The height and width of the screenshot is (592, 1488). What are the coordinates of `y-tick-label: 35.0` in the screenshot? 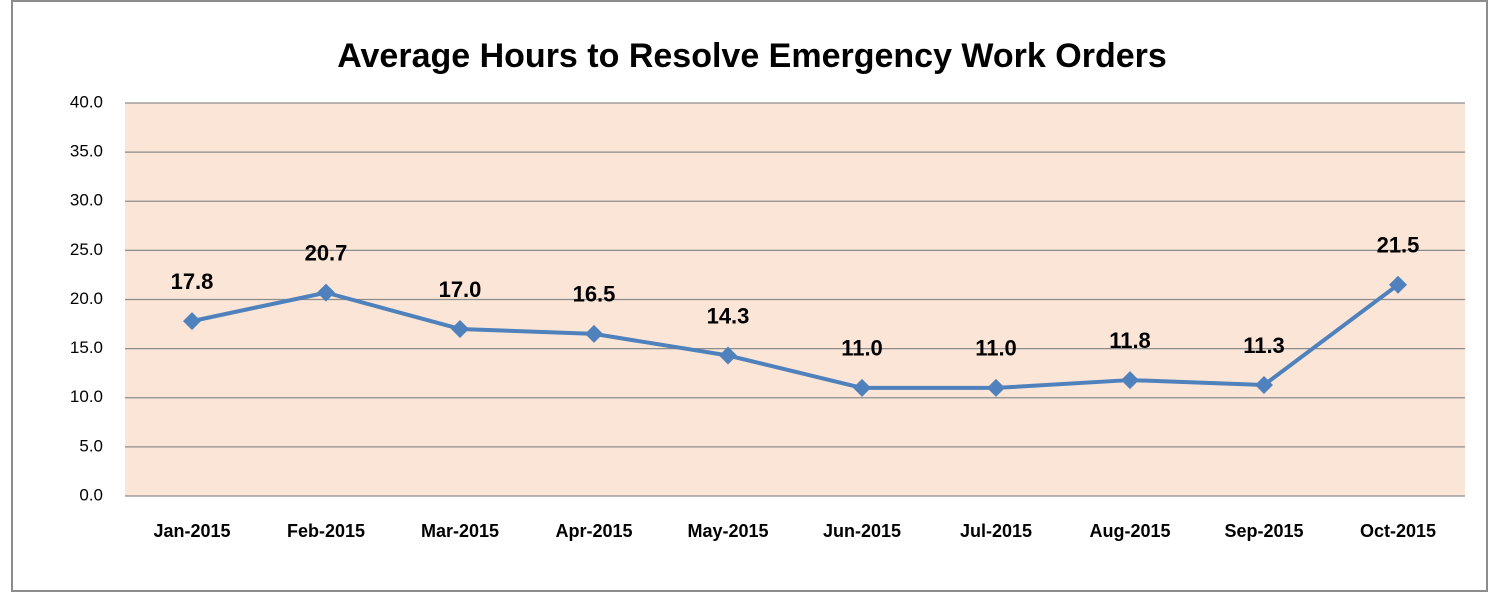 It's located at (86, 151).